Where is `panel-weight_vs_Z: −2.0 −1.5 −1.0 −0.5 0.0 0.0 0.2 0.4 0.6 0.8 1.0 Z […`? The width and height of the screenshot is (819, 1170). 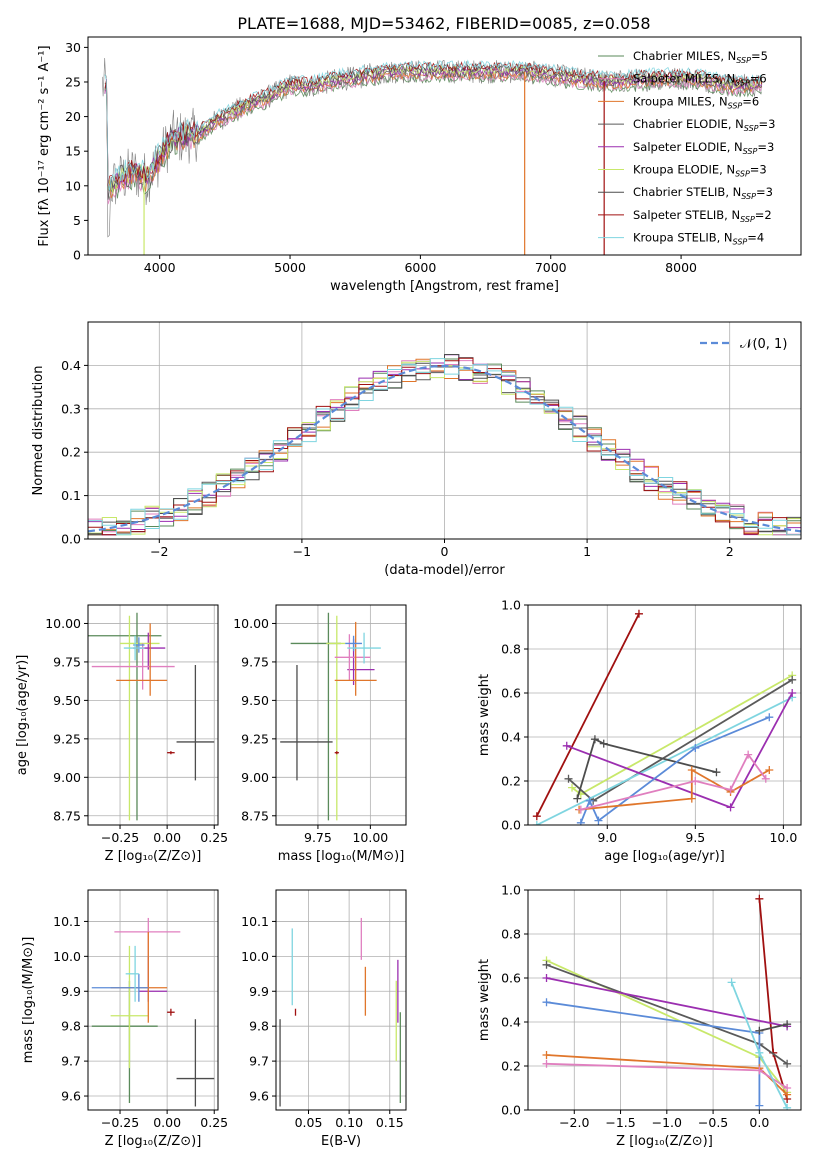
panel-weight_vs_Z: −2.0 −1.5 −1.0 −0.5 0.0 0.0 0.2 0.4 0.6 0.8 1.0 Z [… is located at coordinates (639, 1016).